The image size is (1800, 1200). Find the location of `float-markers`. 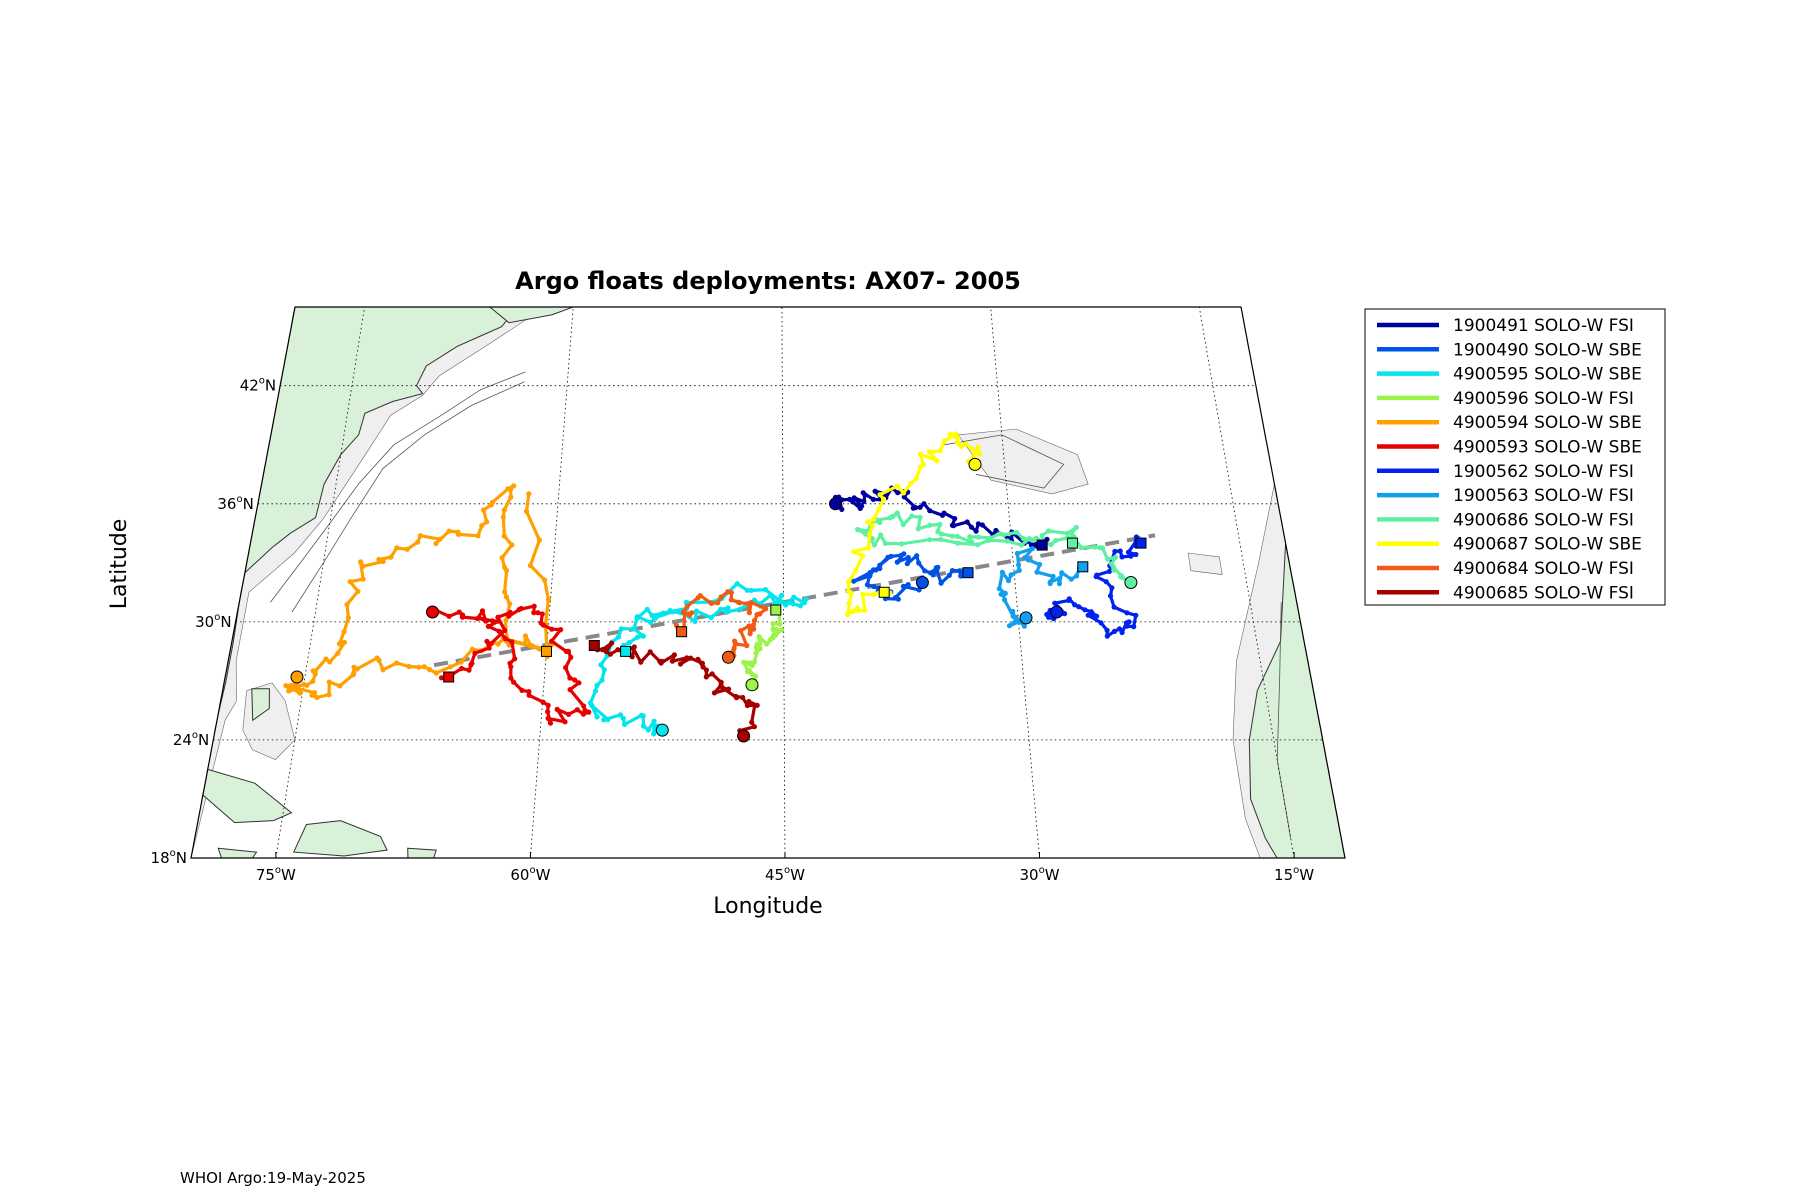

float-markers is located at coordinates (718, 600).